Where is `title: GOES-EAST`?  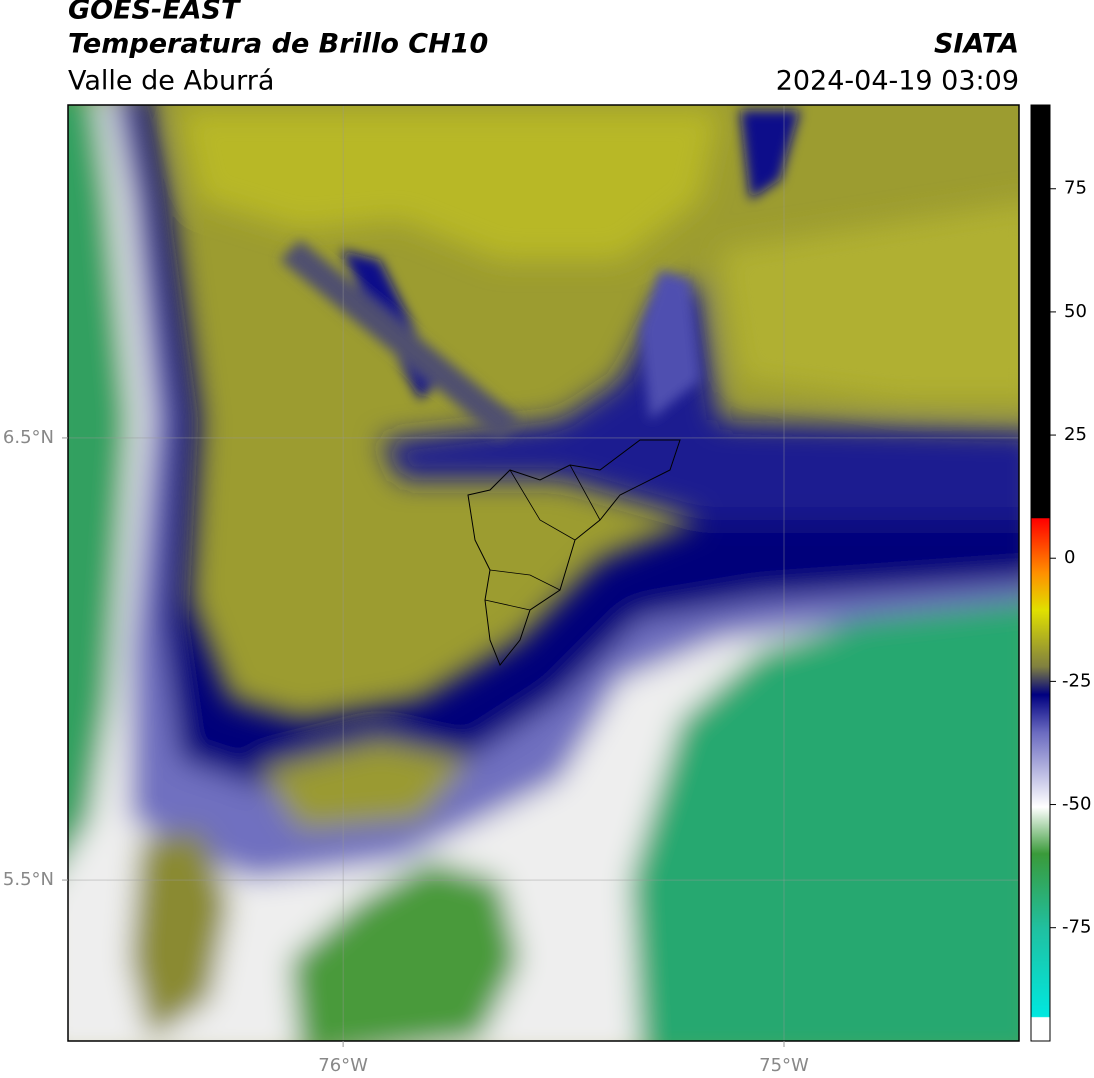 title: GOES-EAST is located at coordinates (155, 13).